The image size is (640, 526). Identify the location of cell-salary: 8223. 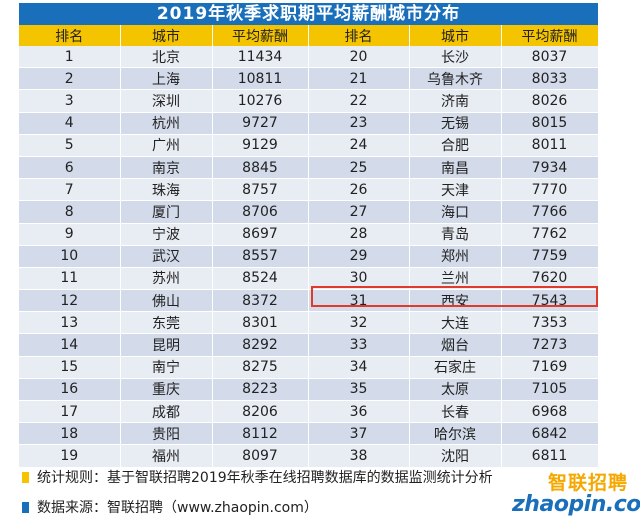
(260, 390).